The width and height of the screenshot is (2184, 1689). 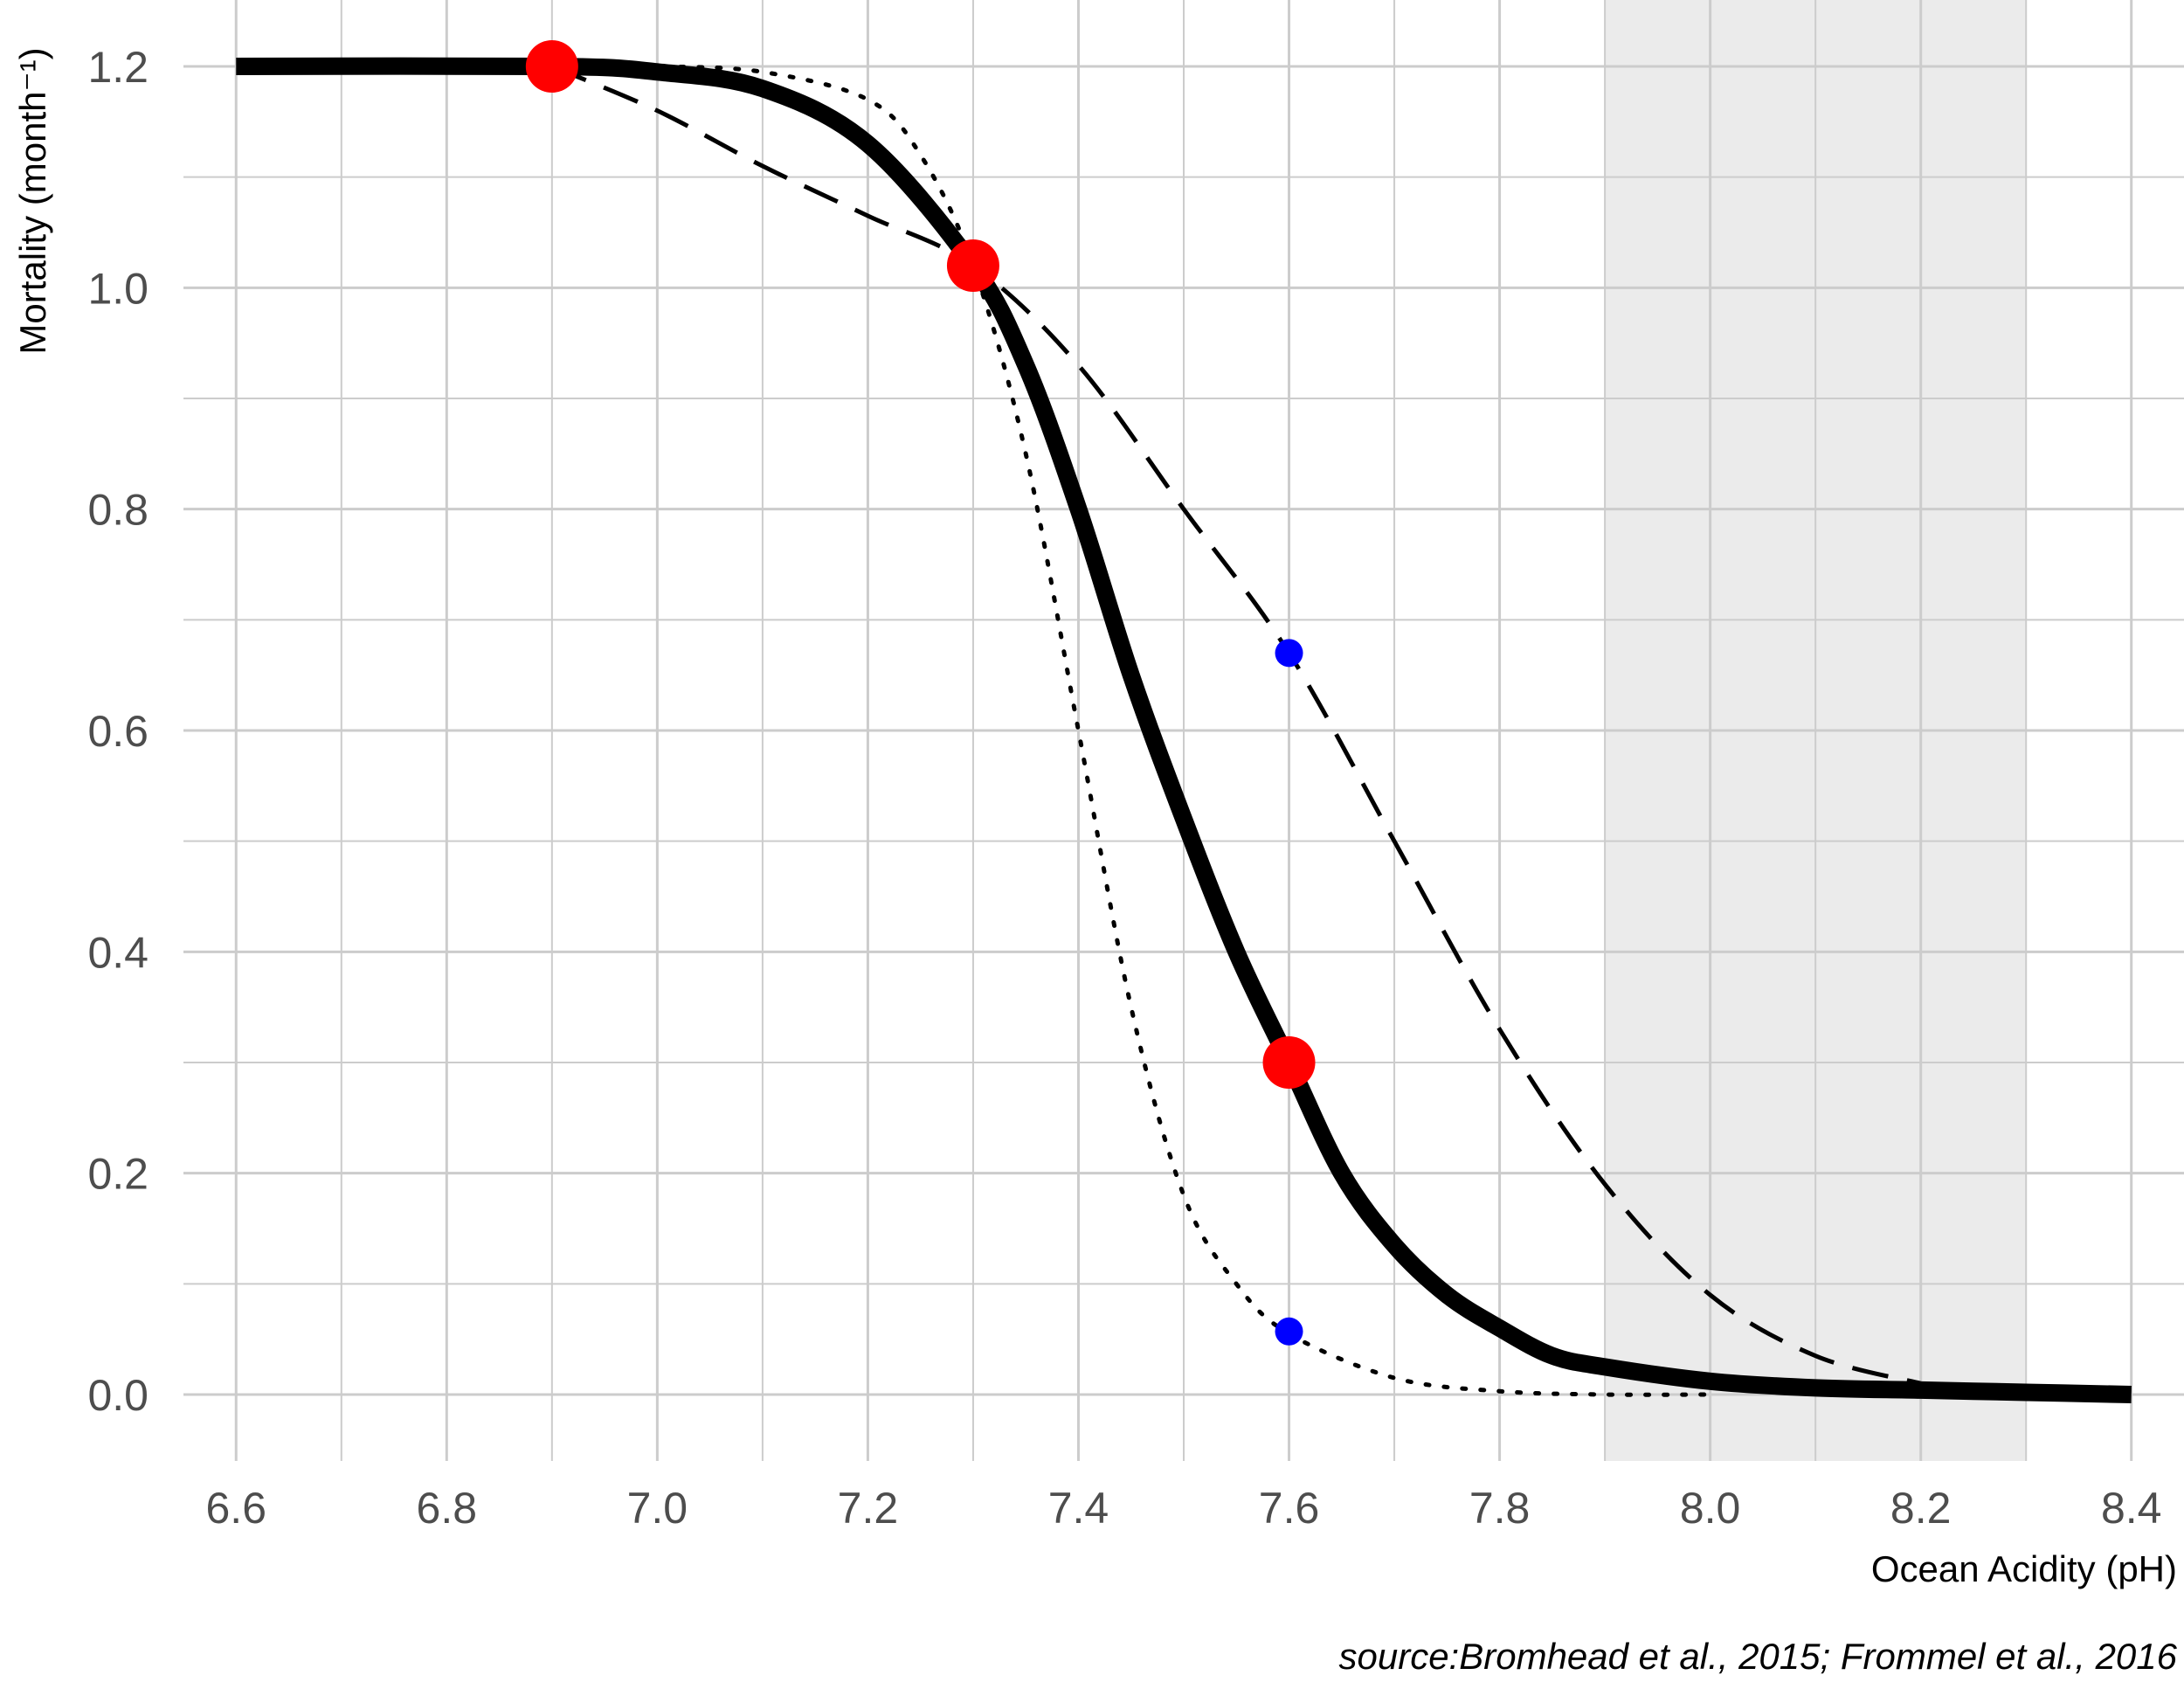 I want to click on x-tick-label: 6.6, so click(x=236, y=1508).